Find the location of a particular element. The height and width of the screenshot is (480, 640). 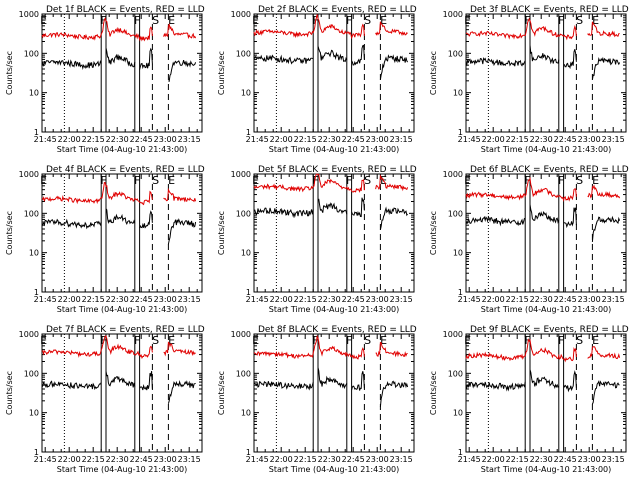

panel-title: Det 4f BLACK = Events, RED = LLD is located at coordinates (125, 170).